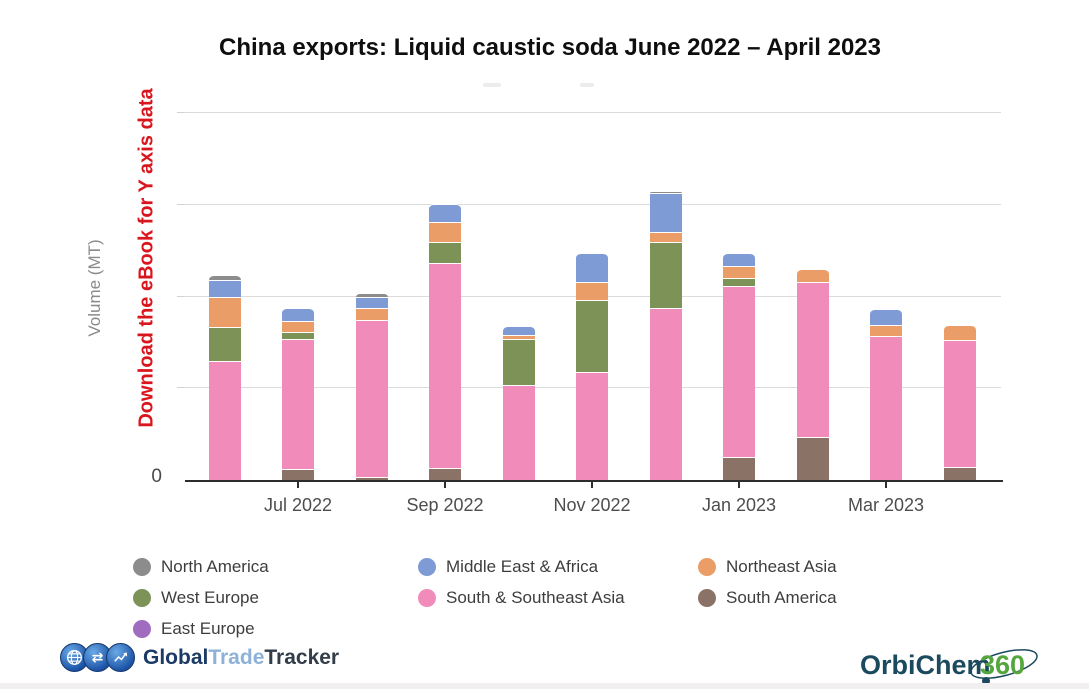 This screenshot has height=689, width=1089. I want to click on y-axis-title: Volume (MT), so click(94, 288).